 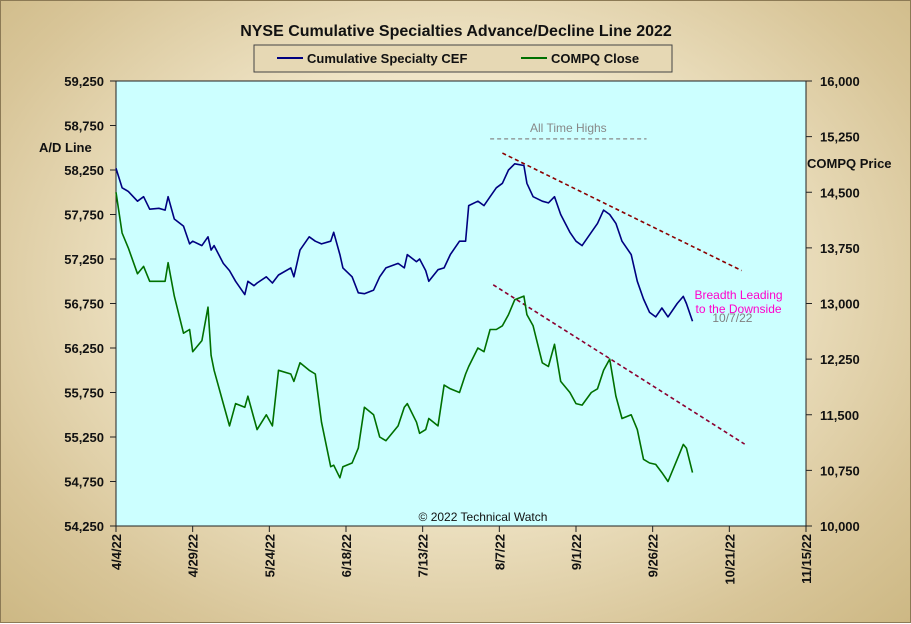 What do you see at coordinates (849, 163) in the screenshot?
I see `y-axis-right-label: COMPQ Price` at bounding box center [849, 163].